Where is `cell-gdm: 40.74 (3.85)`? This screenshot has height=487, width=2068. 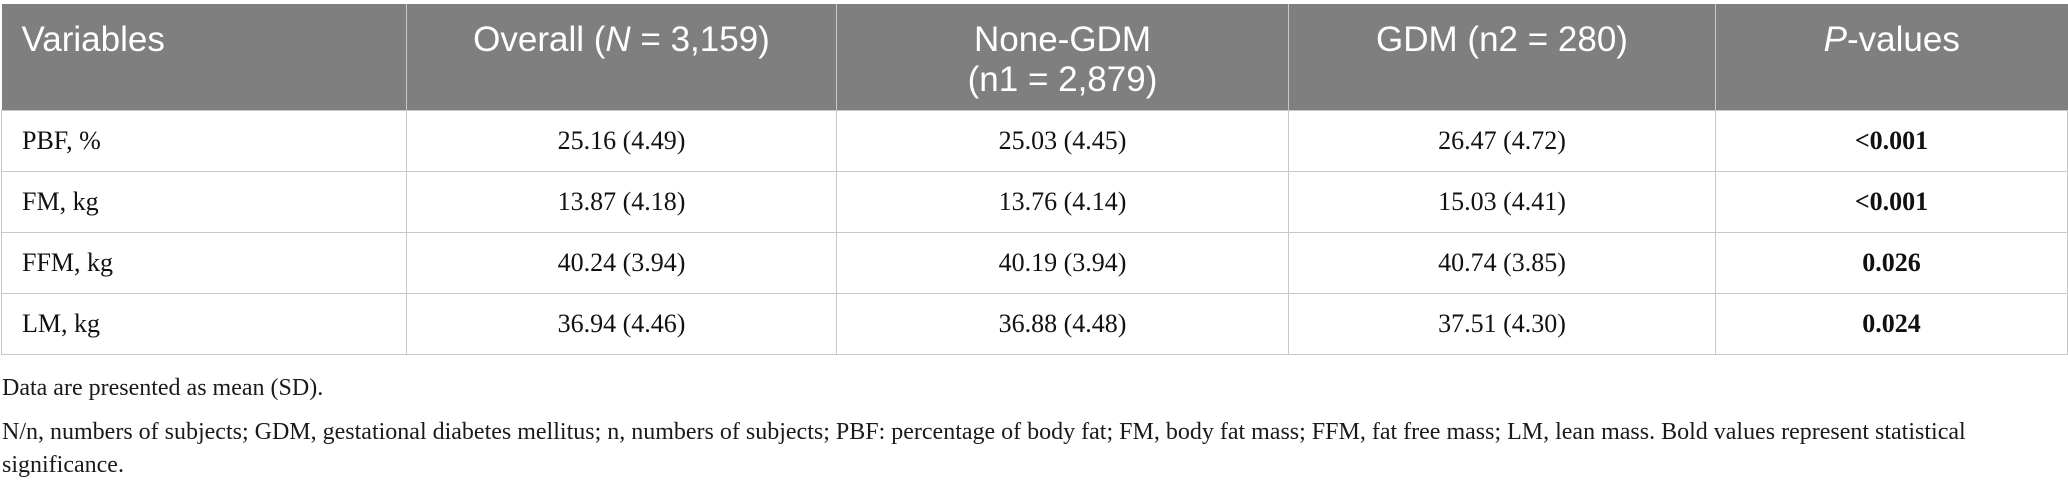
cell-gdm: 40.74 (3.85) is located at coordinates (1502, 262).